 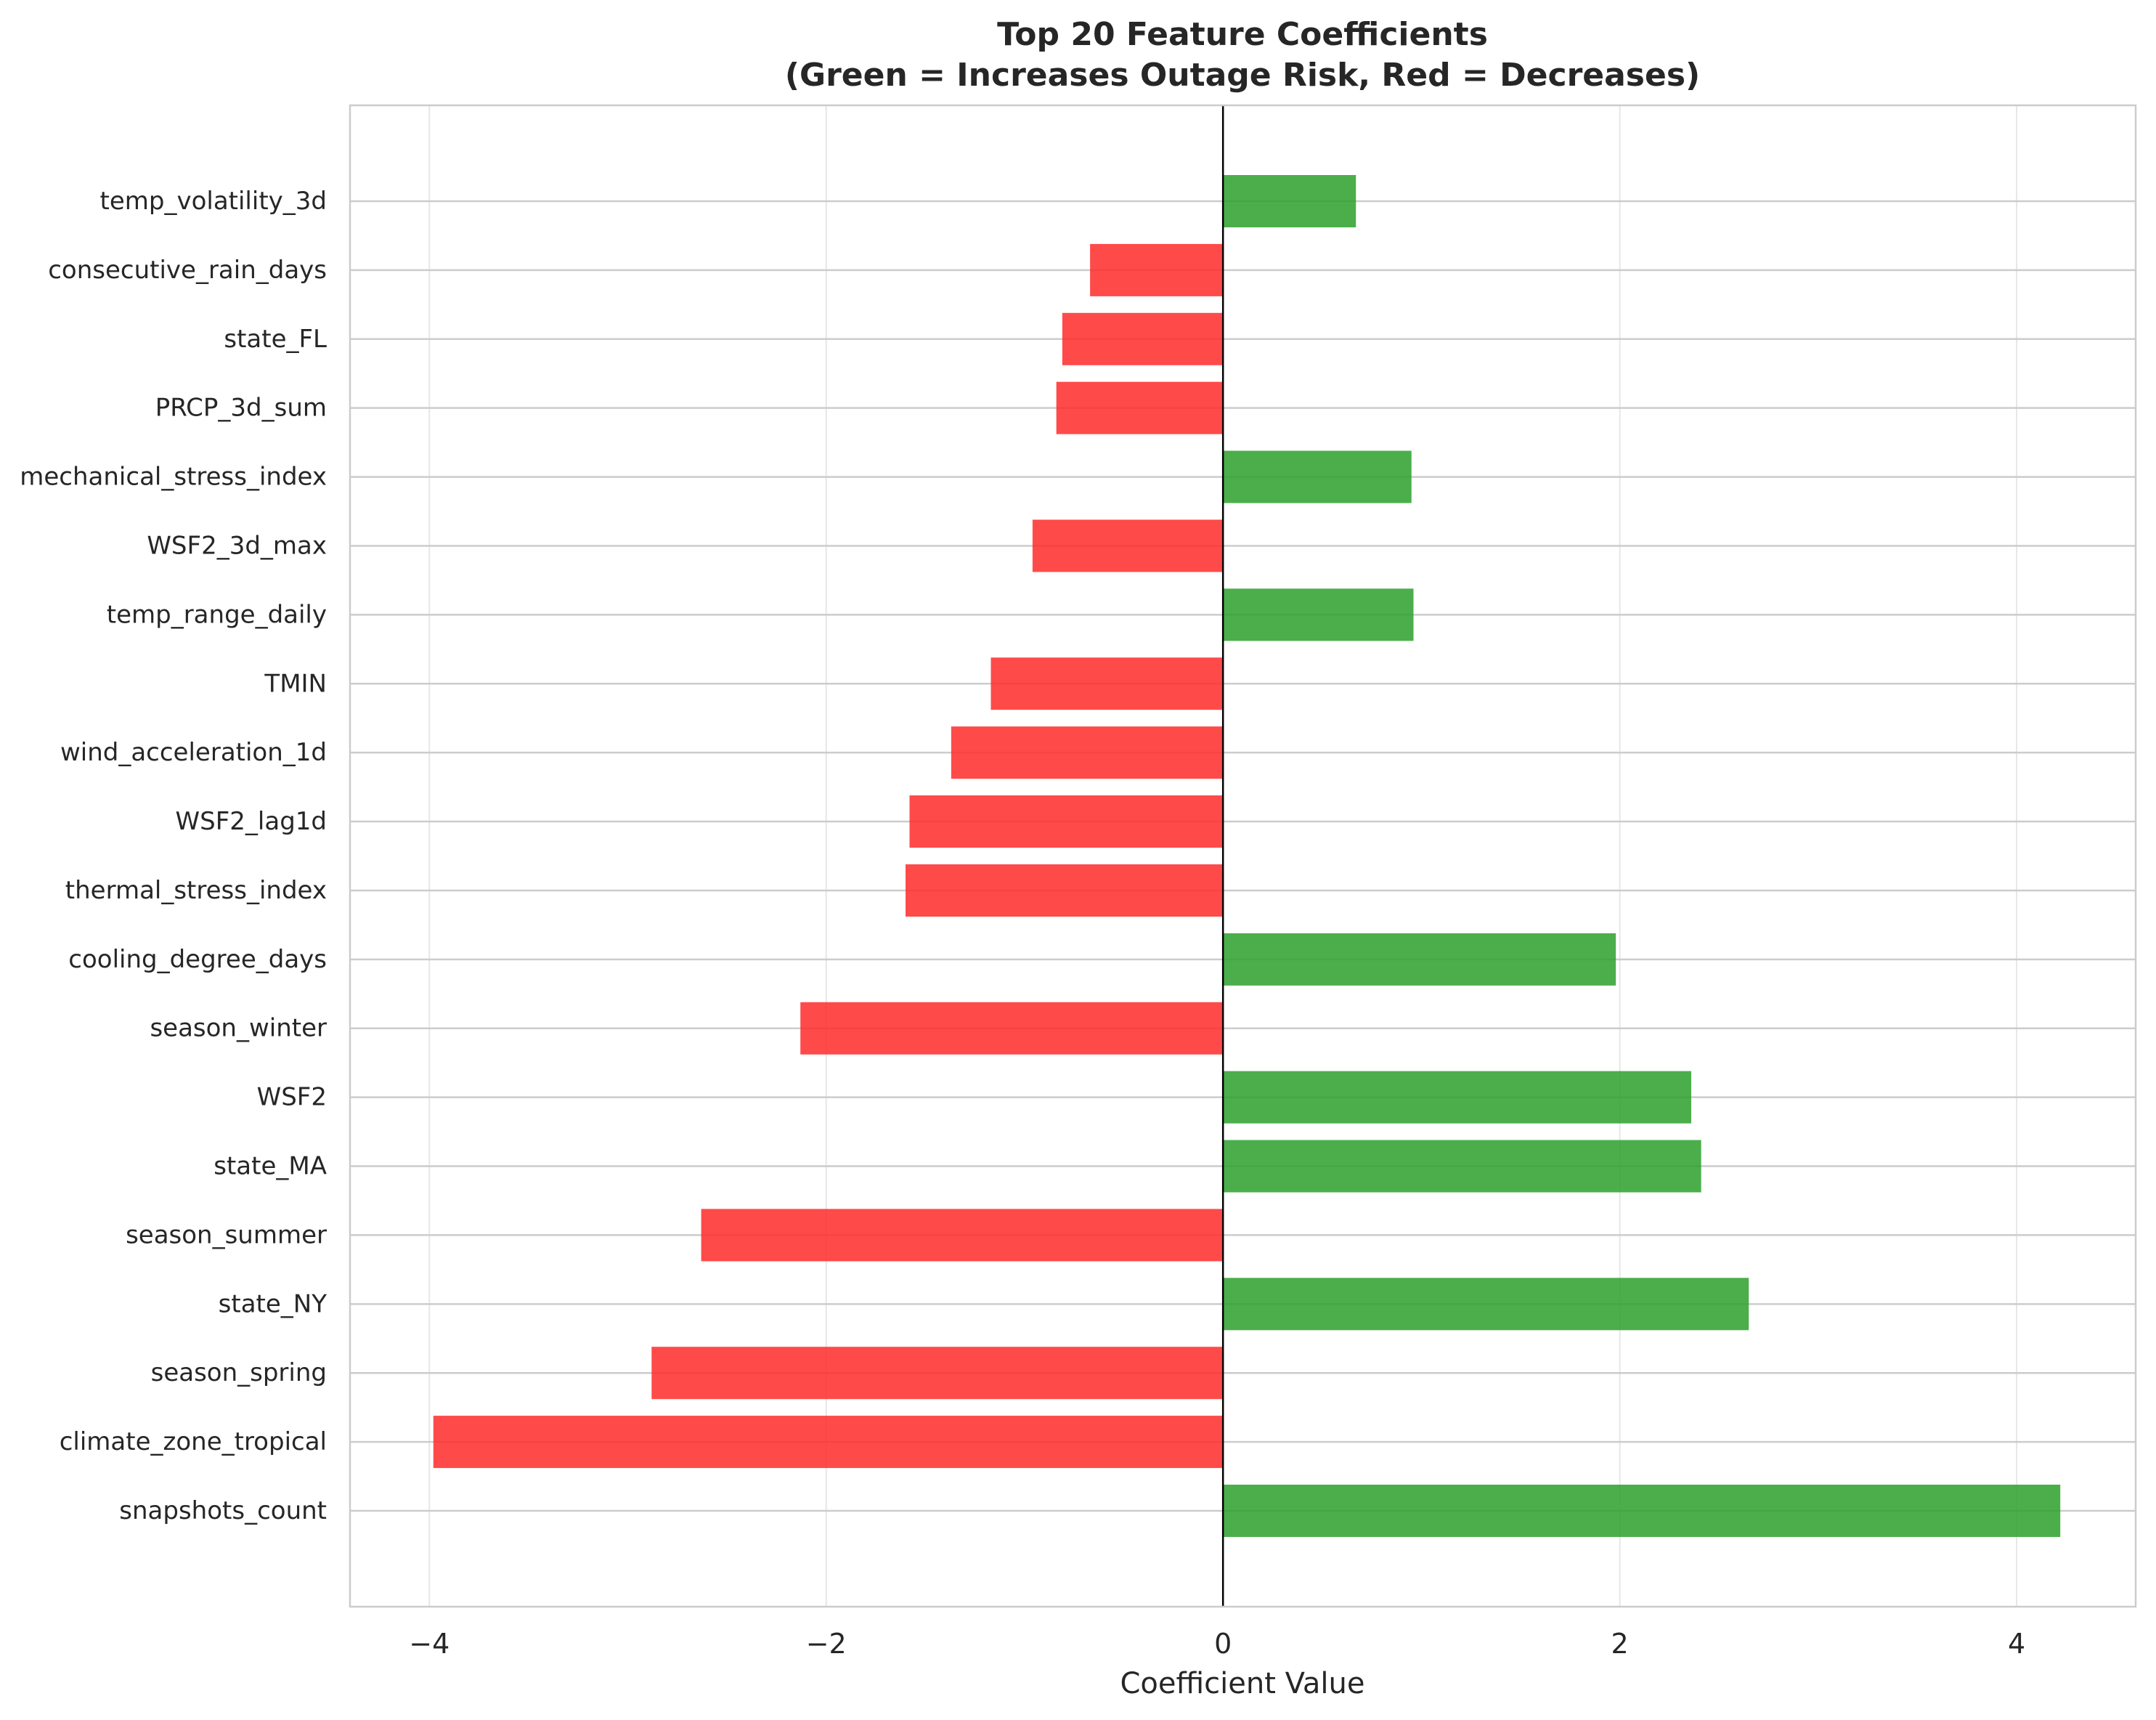 I want to click on x-tick-labels: −4 −2 0 2 4, so click(x=1217, y=1644).